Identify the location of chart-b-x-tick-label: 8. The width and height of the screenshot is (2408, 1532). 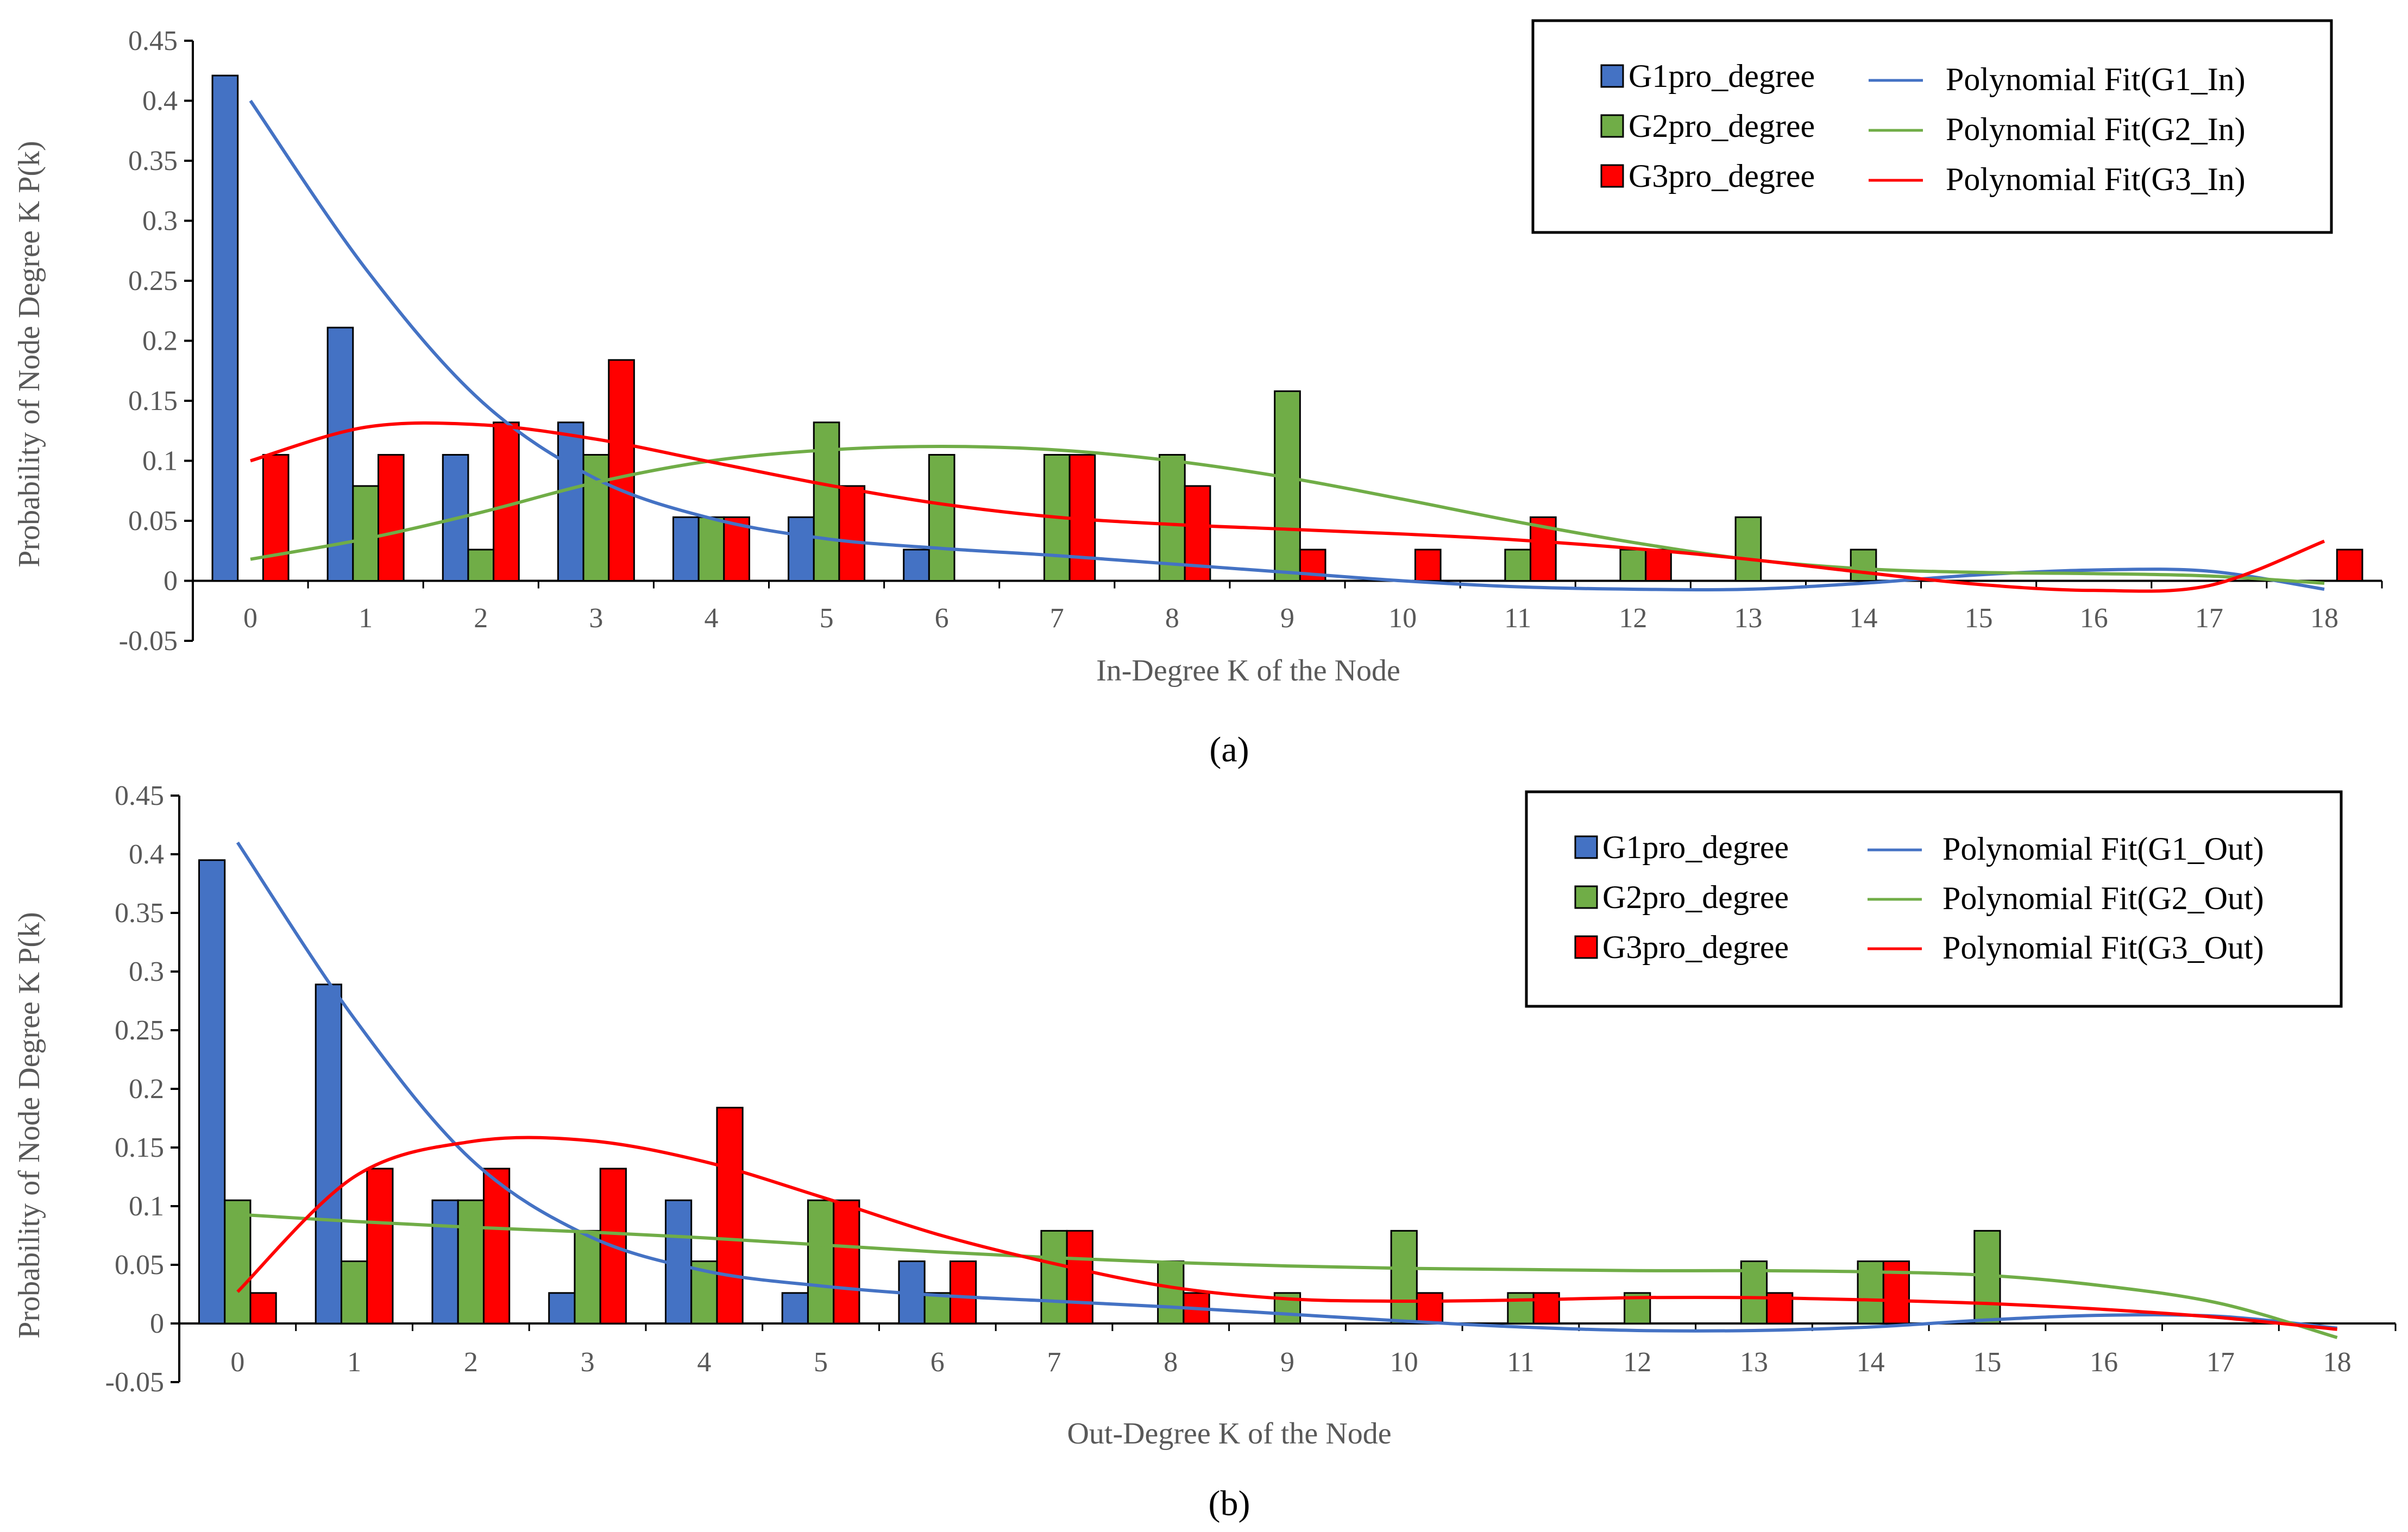
(1171, 1362).